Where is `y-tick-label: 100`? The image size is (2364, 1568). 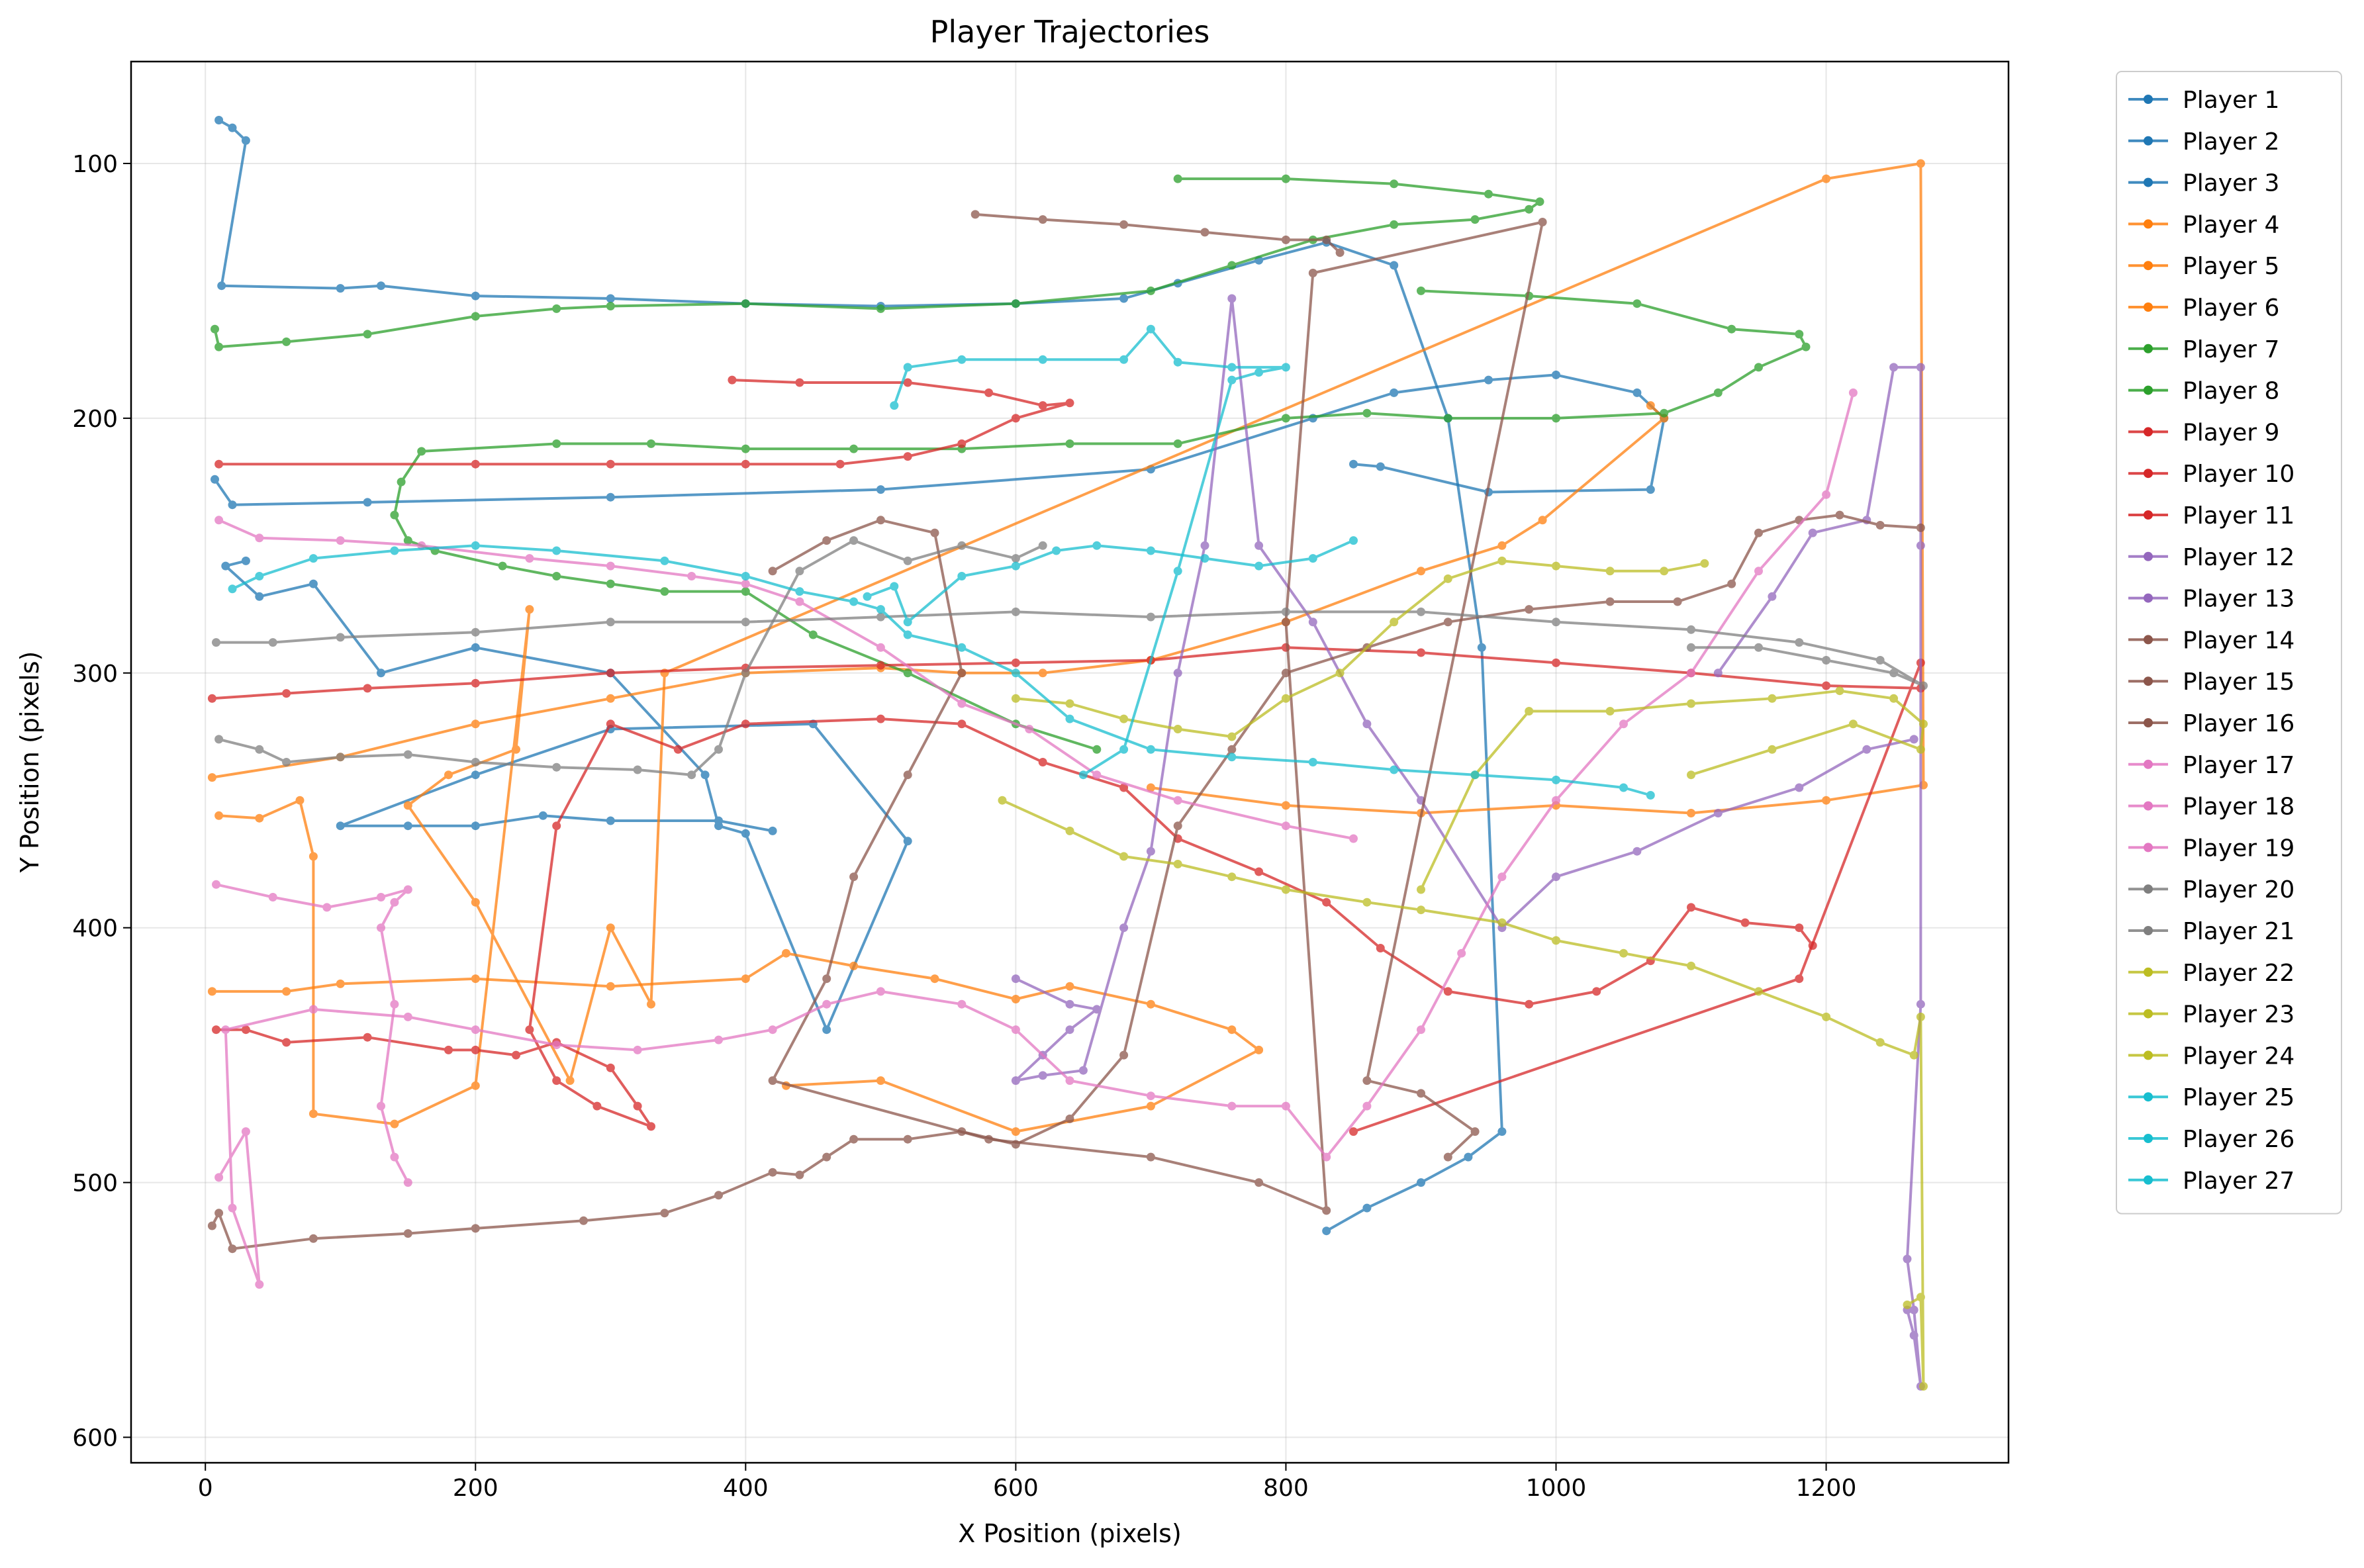
y-tick-label: 100 is located at coordinates (95, 164).